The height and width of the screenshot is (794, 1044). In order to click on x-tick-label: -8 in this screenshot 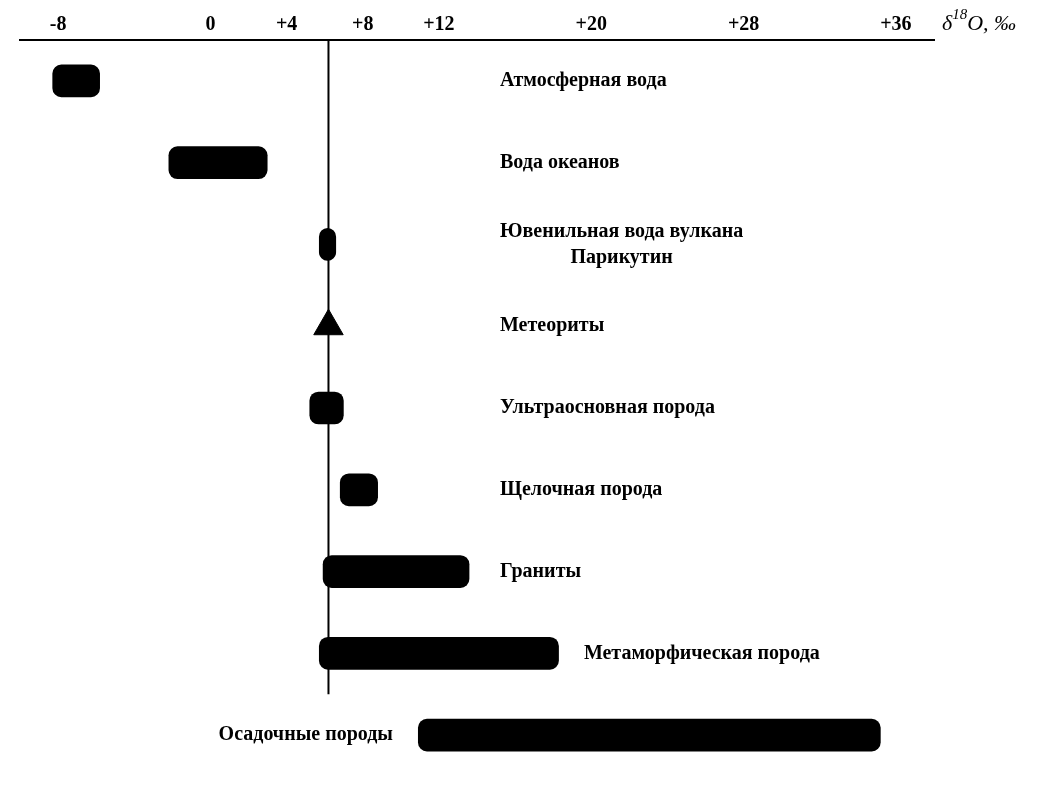, I will do `click(58, 23)`.